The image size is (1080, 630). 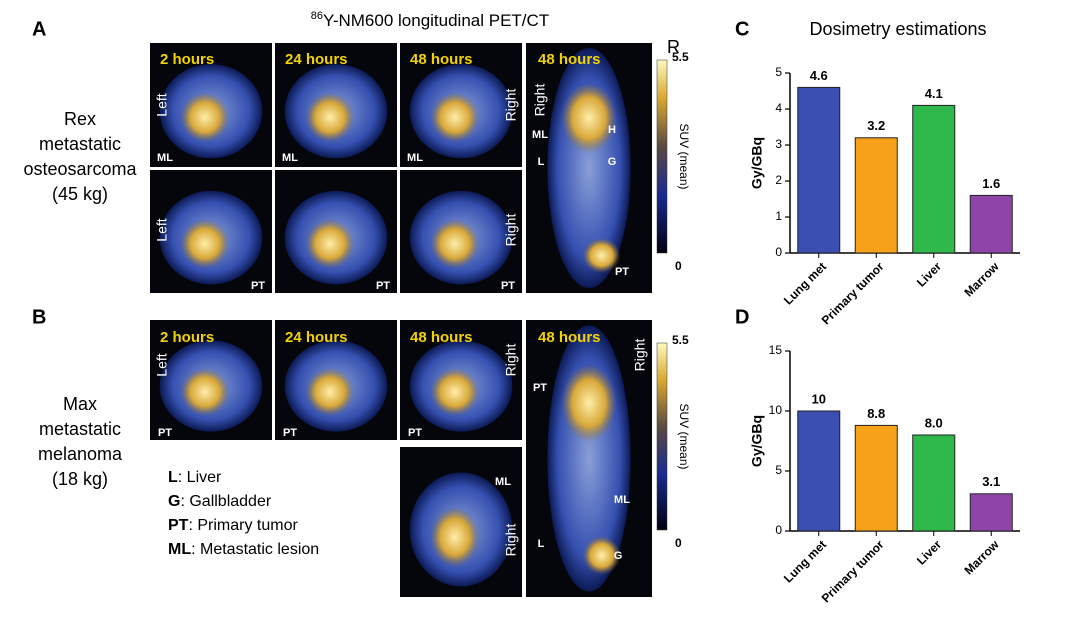 I want to click on figure-title: 86Y-NM600 longitudinal PET/CT, so click(x=430, y=20).